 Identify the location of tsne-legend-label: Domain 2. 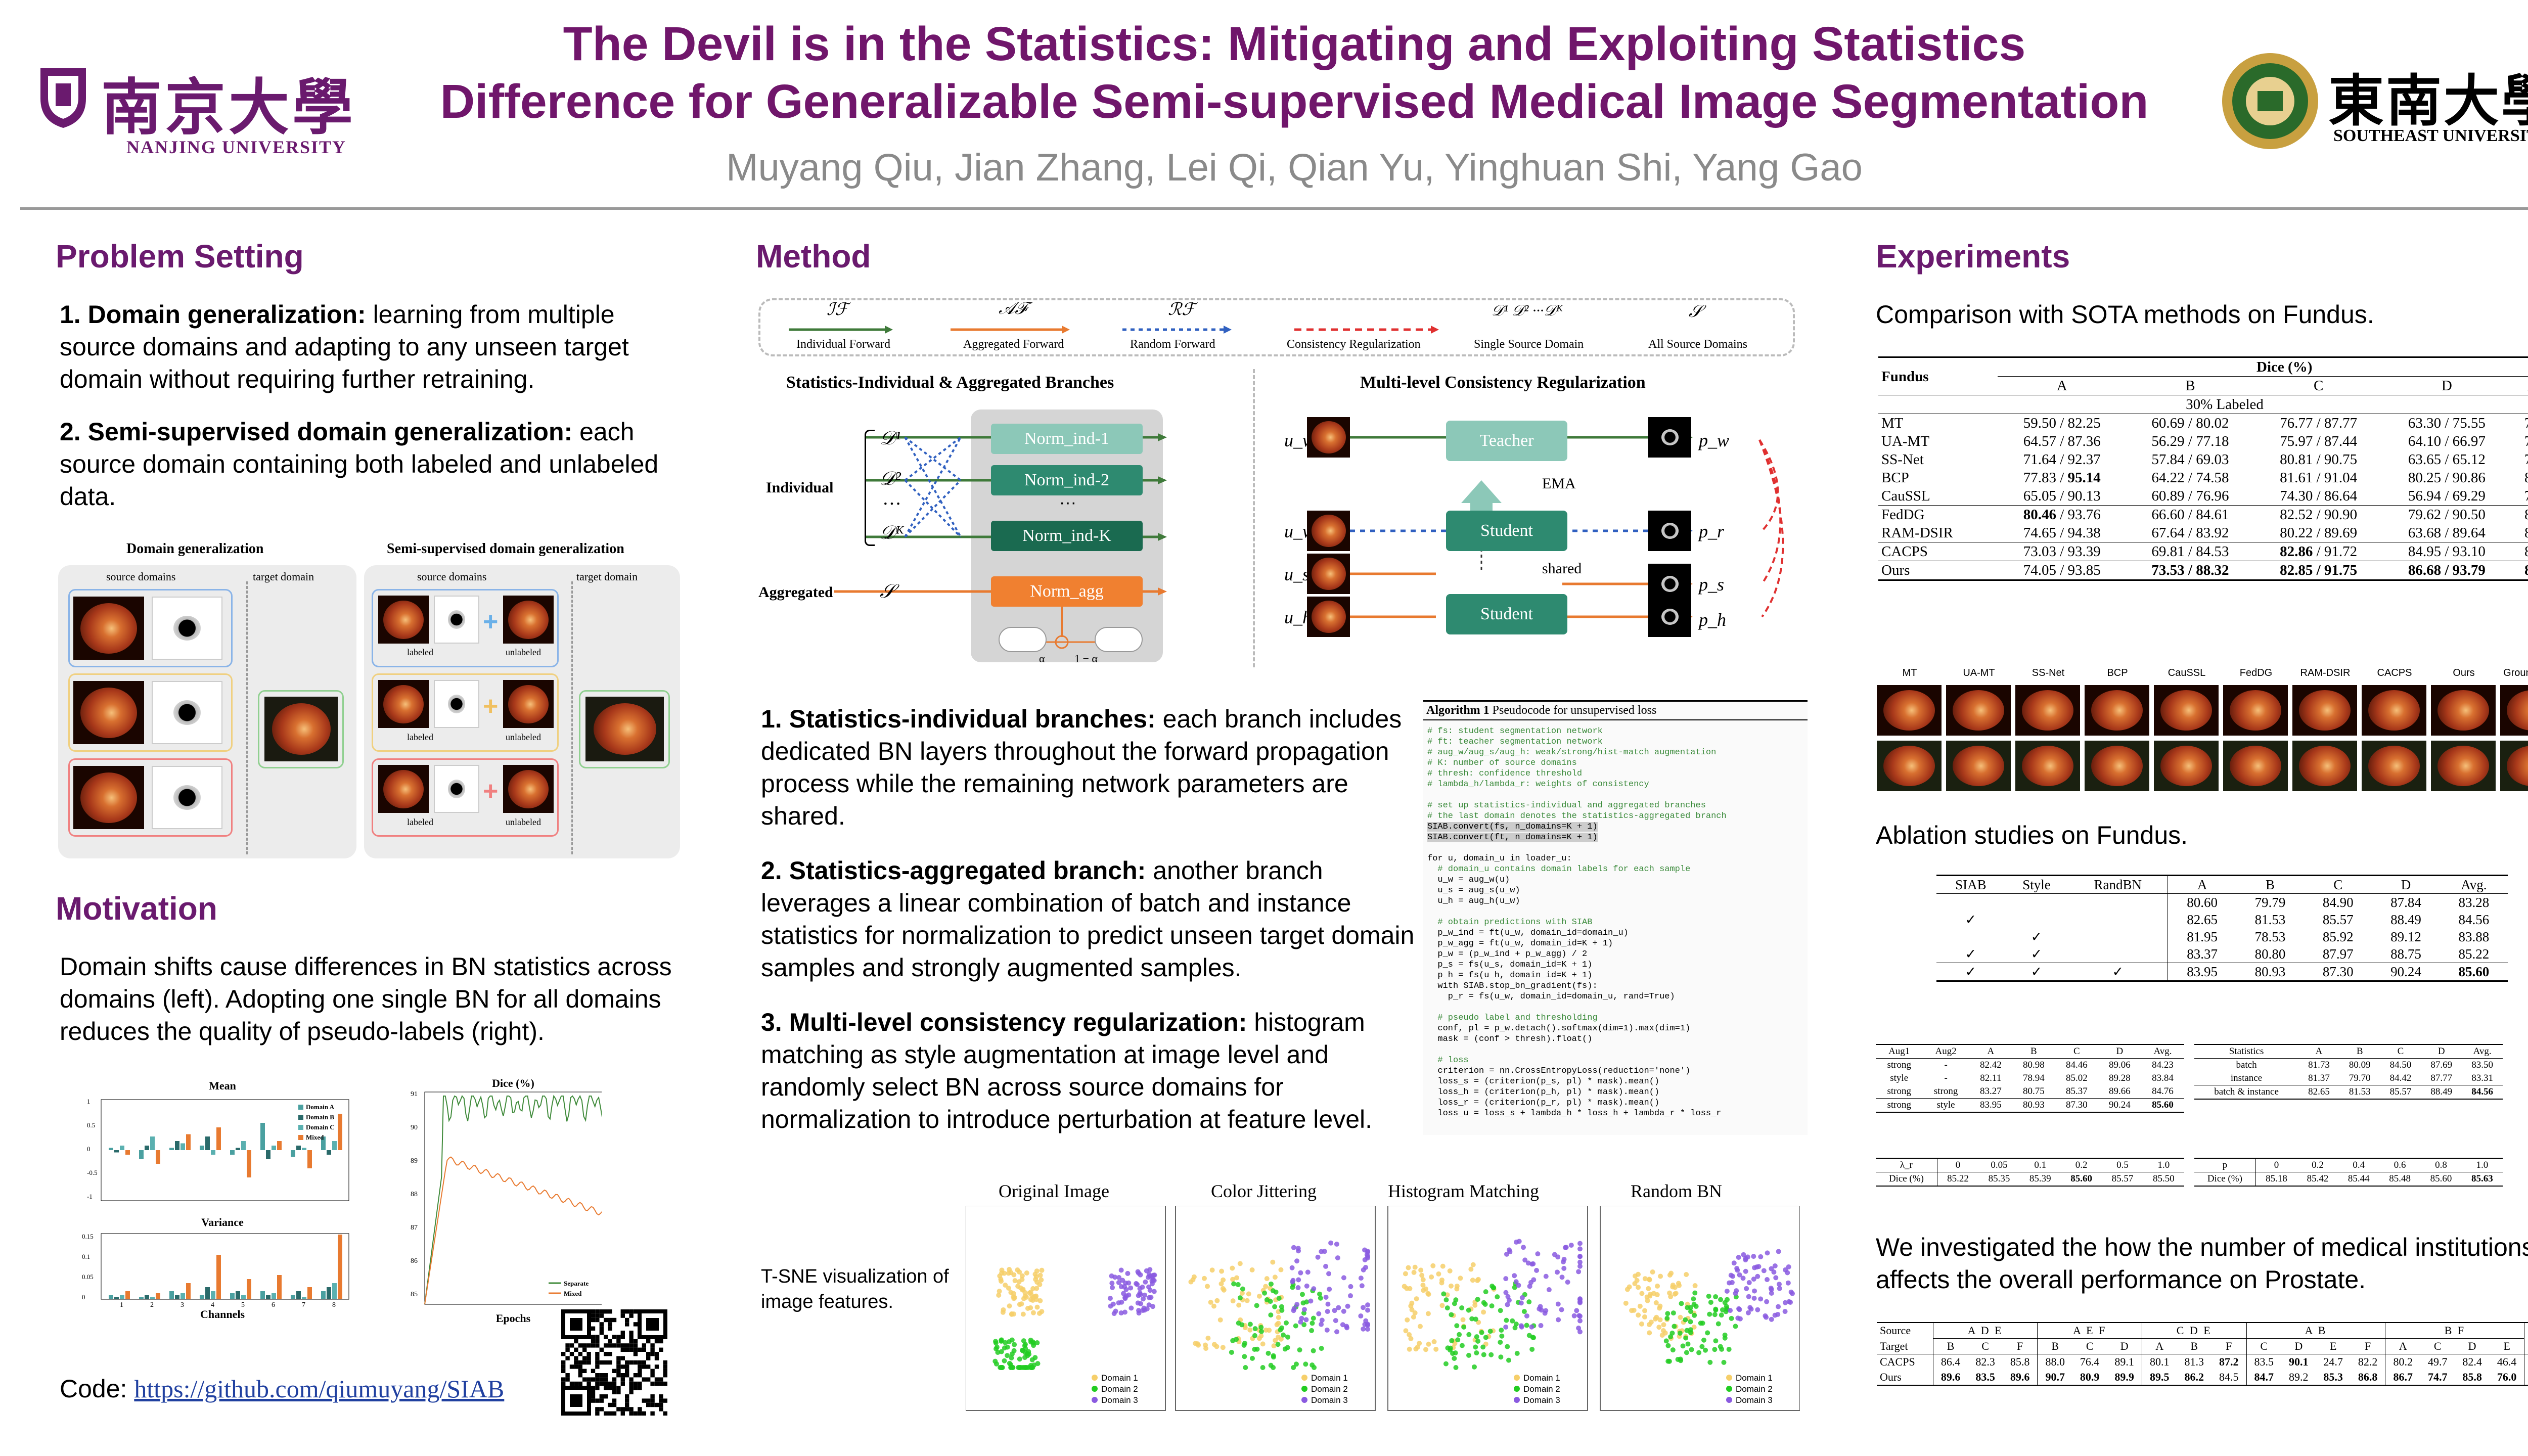
(1542, 1389).